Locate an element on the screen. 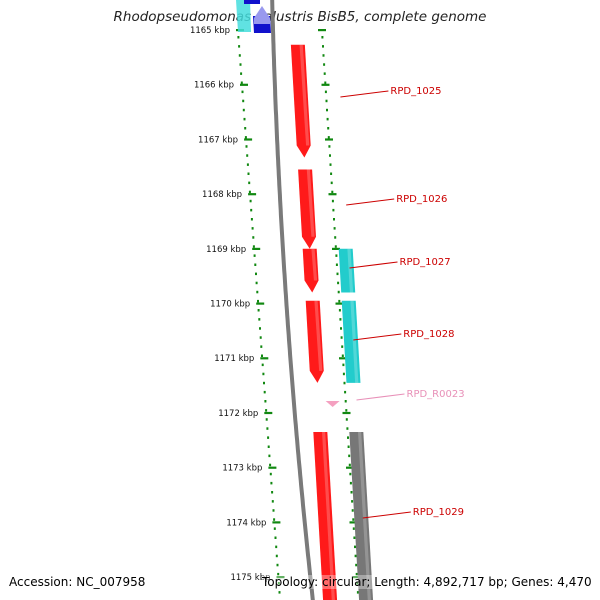 This screenshot has height=600, width=600. tick-label: 1169 kbp is located at coordinates (226, 250).